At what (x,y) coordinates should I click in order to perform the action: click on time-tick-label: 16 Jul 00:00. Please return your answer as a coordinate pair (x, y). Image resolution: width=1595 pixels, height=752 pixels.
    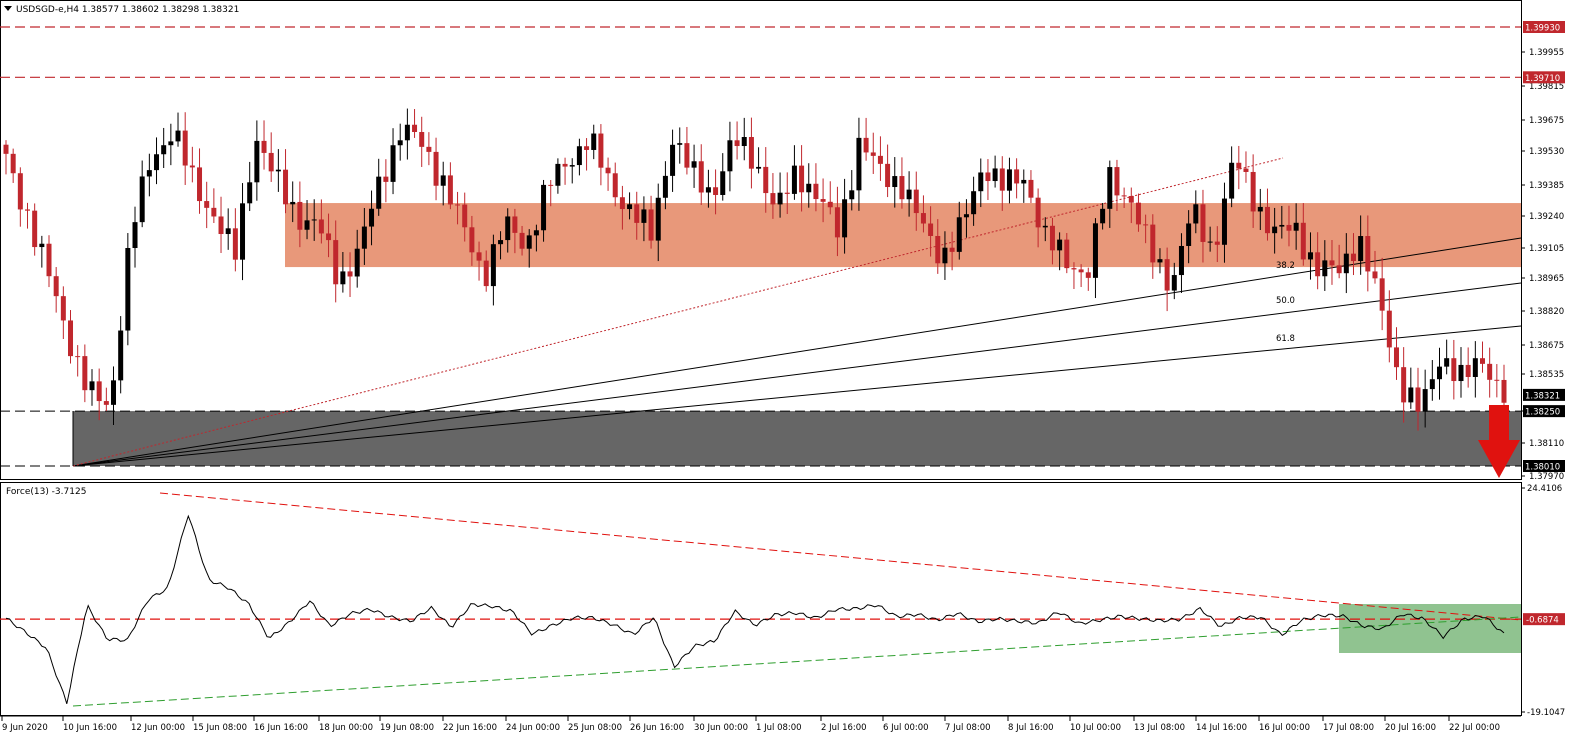
    Looking at the image, I should click on (1284, 728).